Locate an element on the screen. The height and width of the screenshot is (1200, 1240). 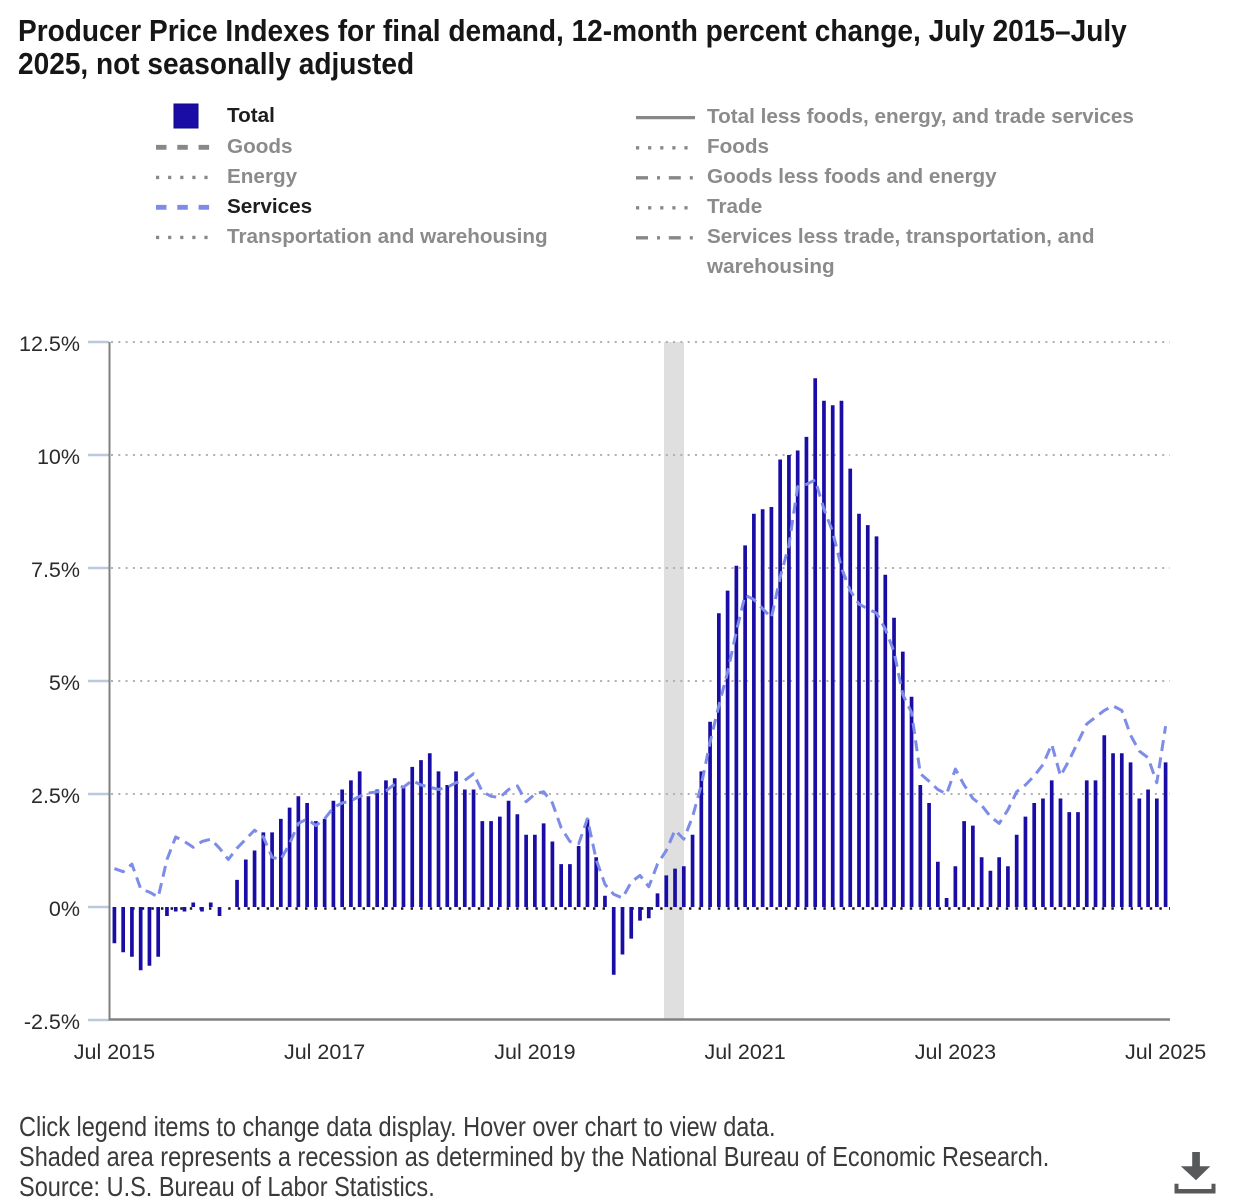
svg-text: Jul 2023 is located at coordinates (955, 1052).